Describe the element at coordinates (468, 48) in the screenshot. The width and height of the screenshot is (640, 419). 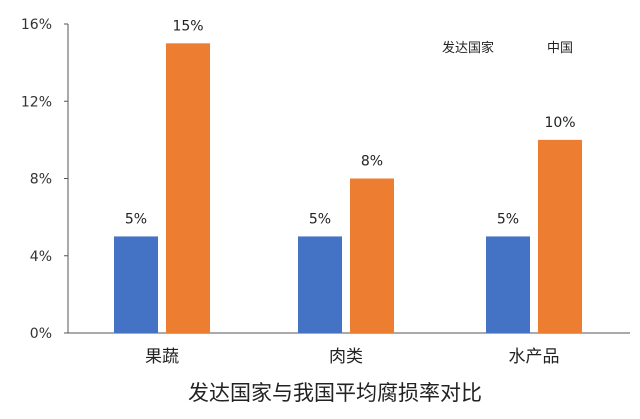
I see `legend-entry: 发达国家` at that location.